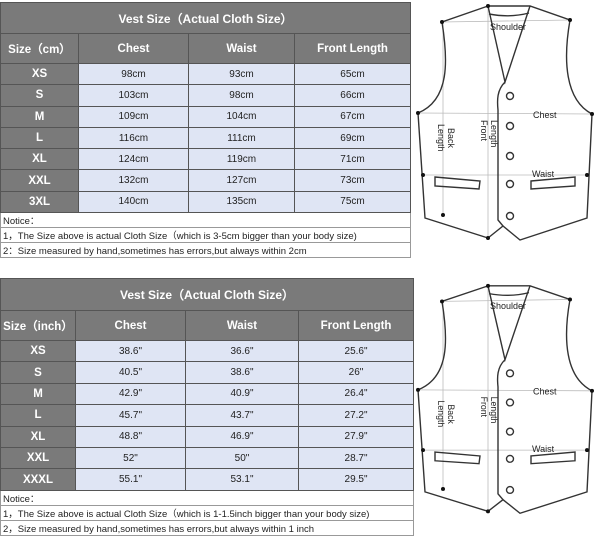 The image size is (600, 536). I want to click on table-row: L 45.7" 43.7" 27.2", so click(207, 415).